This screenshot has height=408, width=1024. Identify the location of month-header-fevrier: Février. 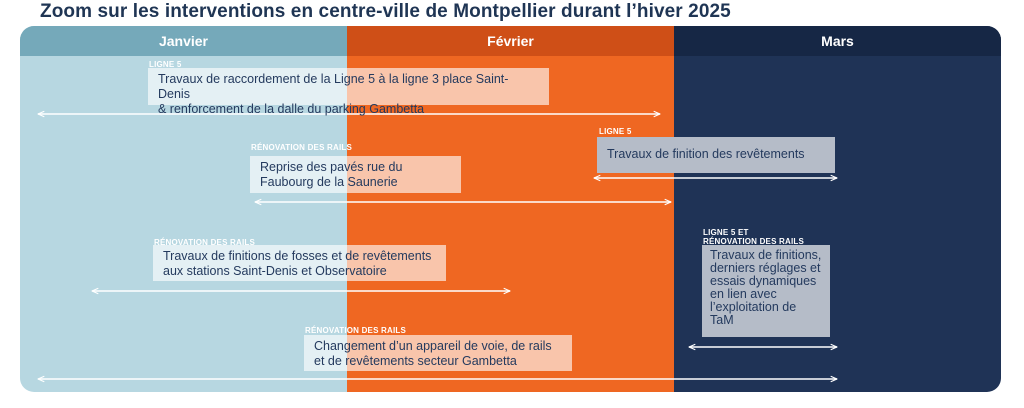
(510, 41).